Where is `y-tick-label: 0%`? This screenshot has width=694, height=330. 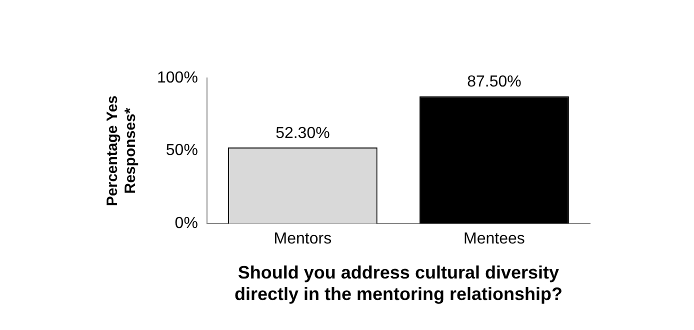 y-tick-label: 0% is located at coordinates (186, 223).